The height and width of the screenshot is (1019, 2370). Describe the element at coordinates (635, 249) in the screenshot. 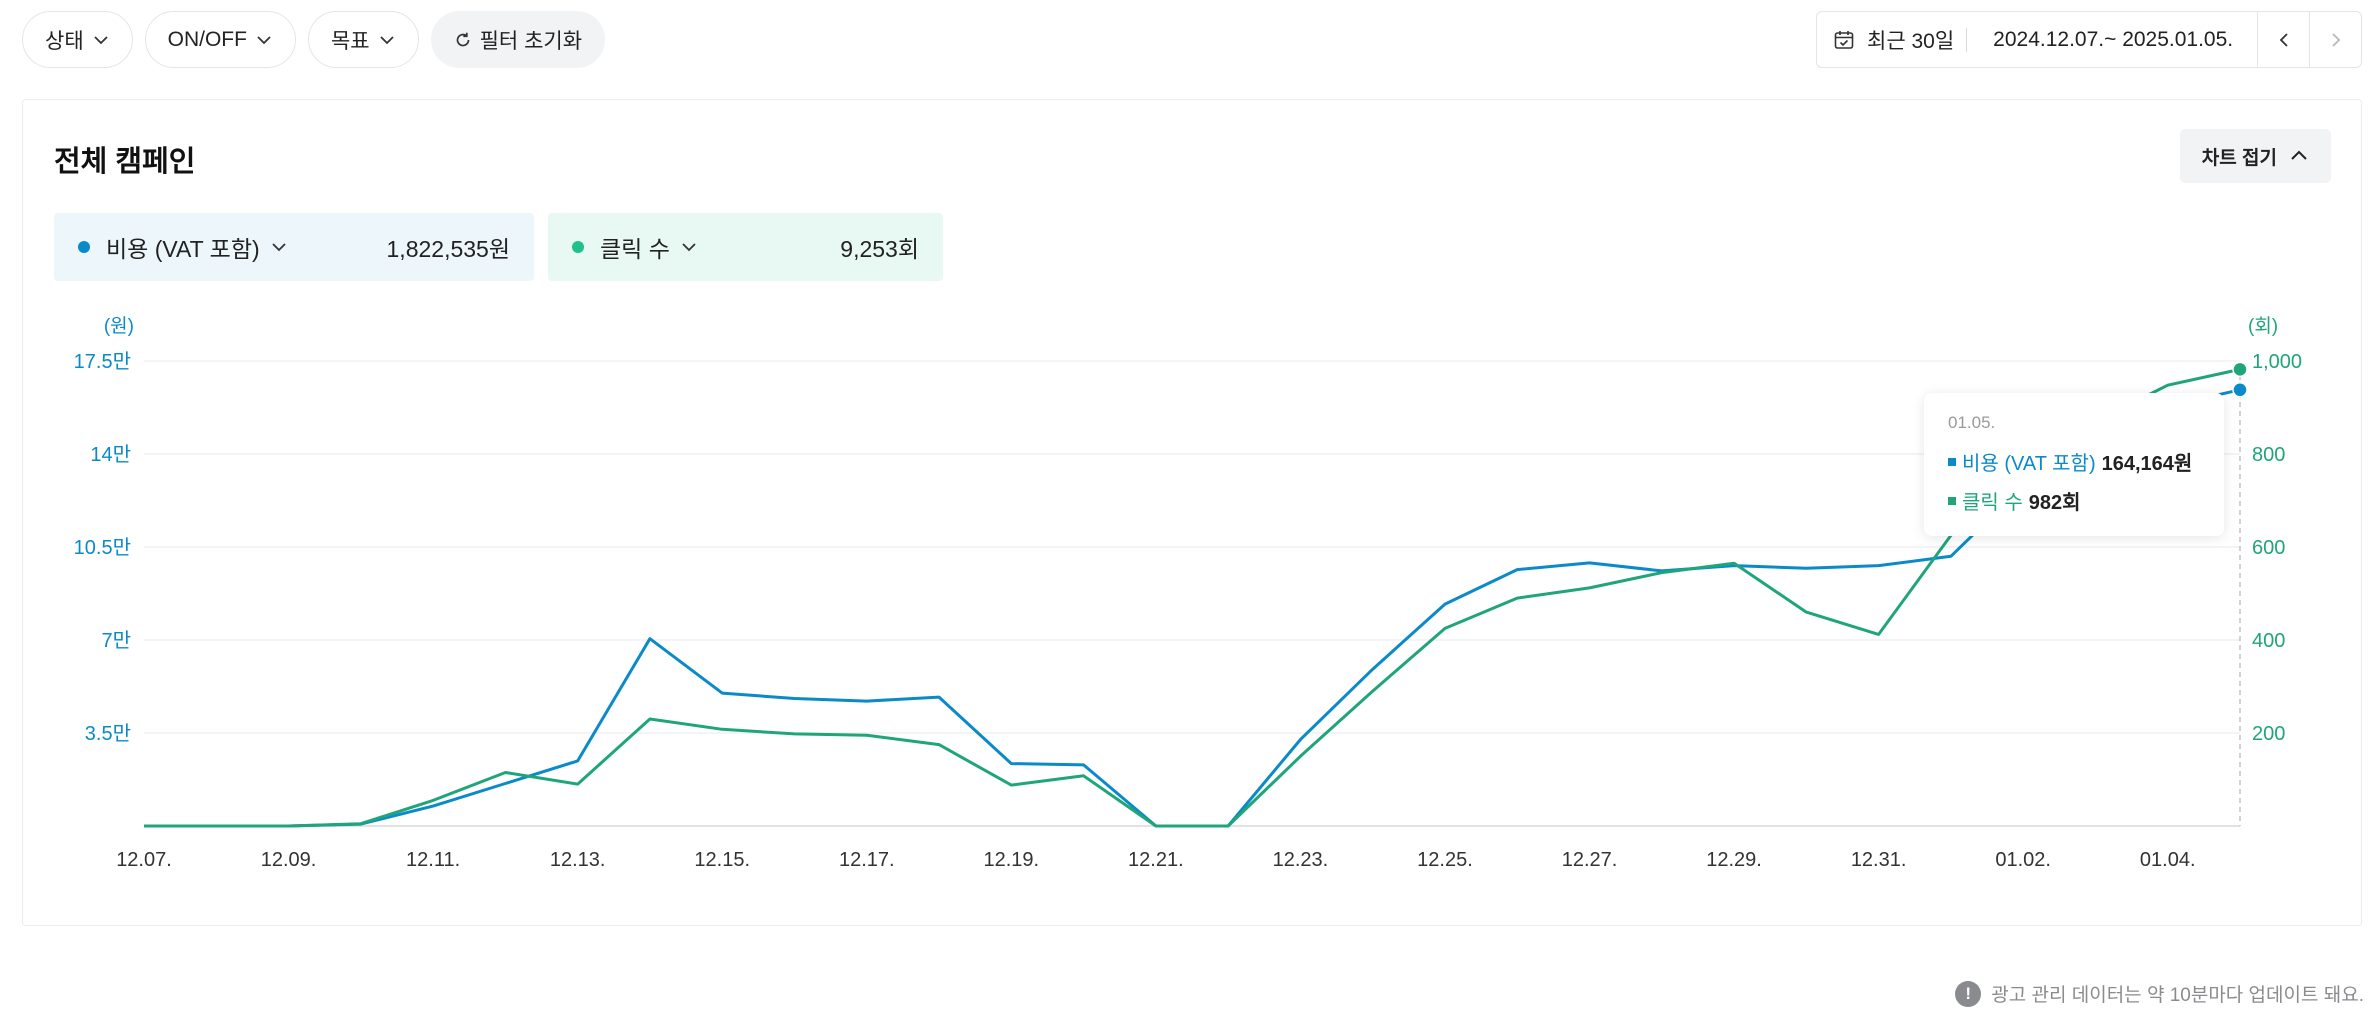

I see `metric-name-text: 클릭 수` at that location.